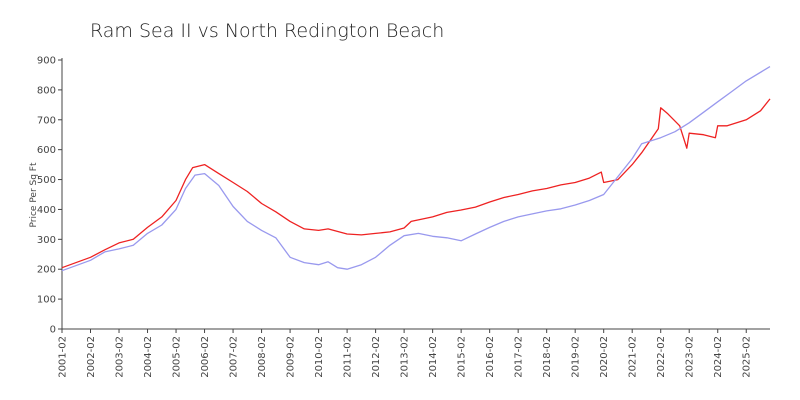 The image size is (800, 400). What do you see at coordinates (46, 90) in the screenshot?
I see `y-tick-label: 800` at bounding box center [46, 90].